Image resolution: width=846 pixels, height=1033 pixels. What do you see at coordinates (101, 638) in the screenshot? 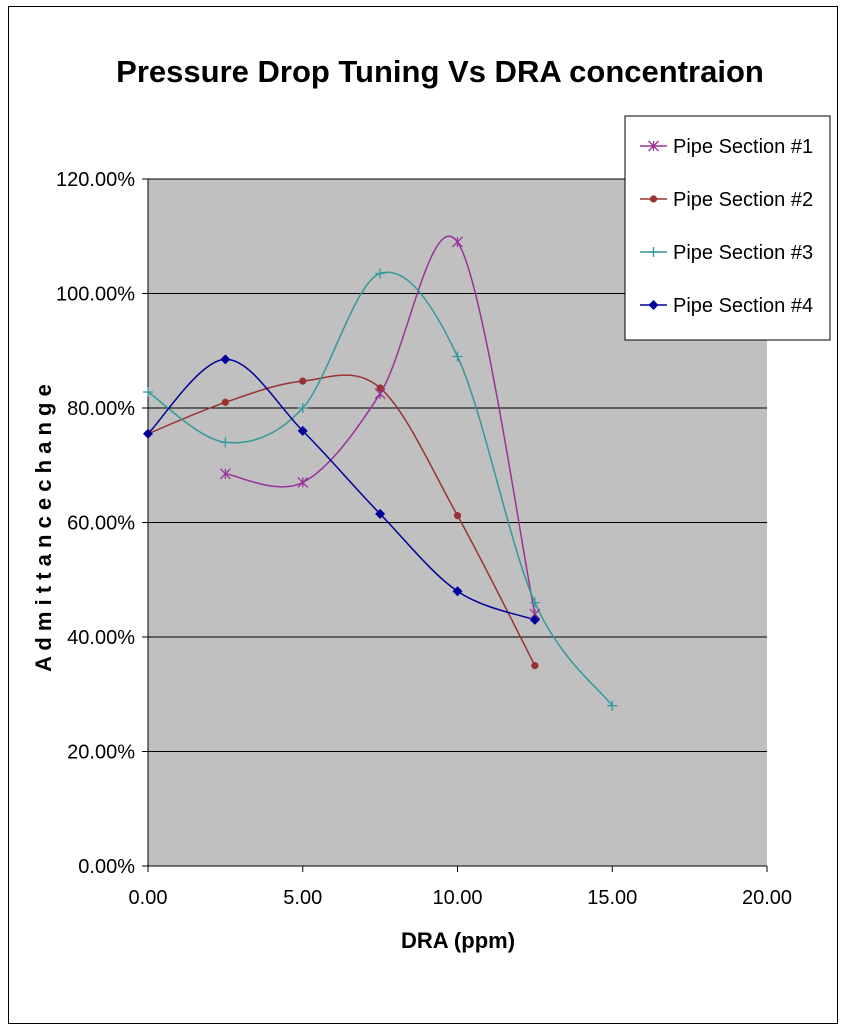
I see `y-tick-label: 40.00%` at bounding box center [101, 638].